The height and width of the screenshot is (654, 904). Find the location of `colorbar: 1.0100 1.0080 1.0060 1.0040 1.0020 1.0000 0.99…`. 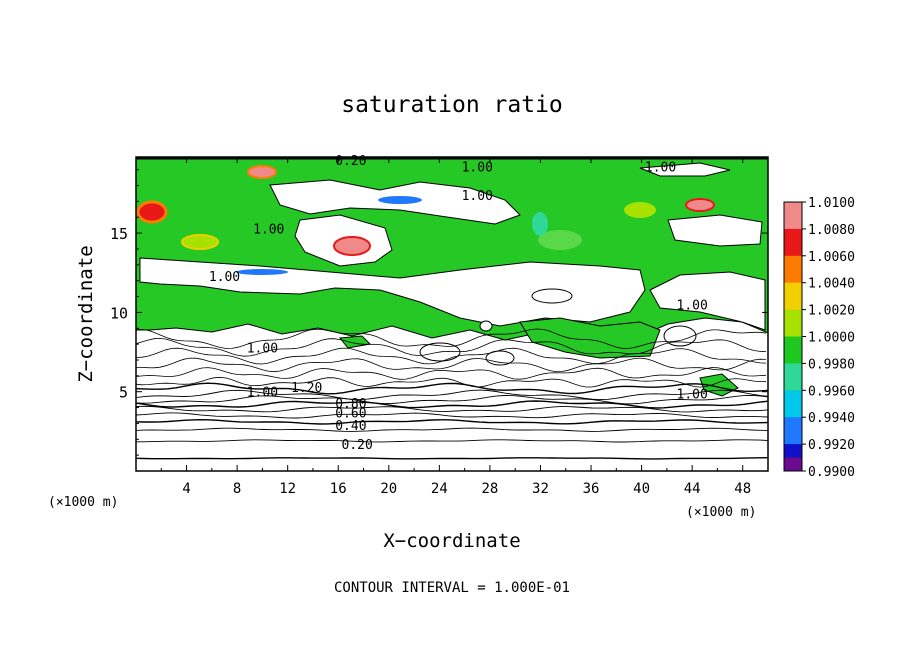

colorbar: 1.0100 1.0080 1.0060 1.0040 1.0020 1.0000 0.99… is located at coordinates (819, 338).